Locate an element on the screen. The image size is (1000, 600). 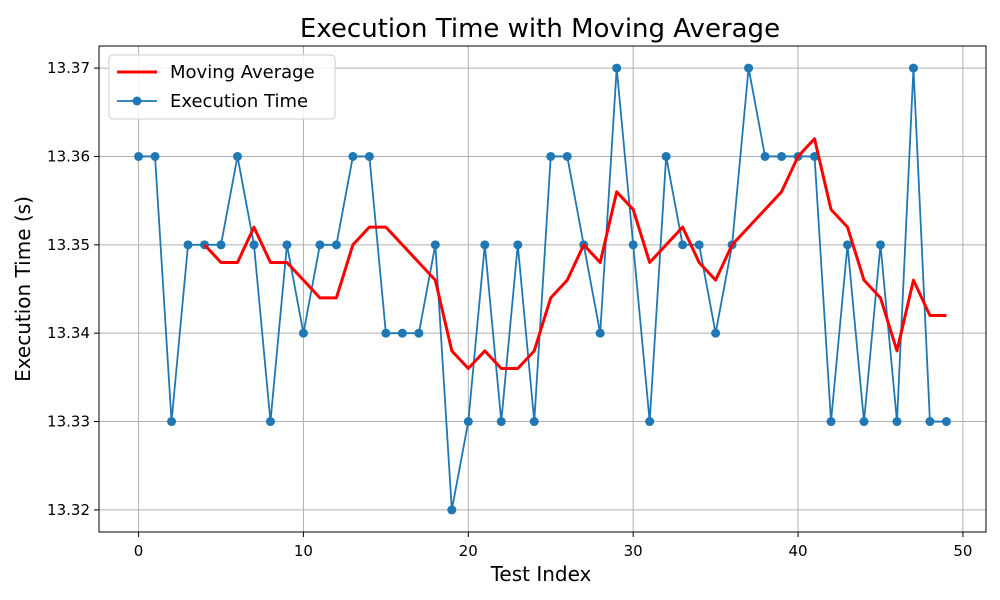
x-tick-label: 10 is located at coordinates (303, 551).